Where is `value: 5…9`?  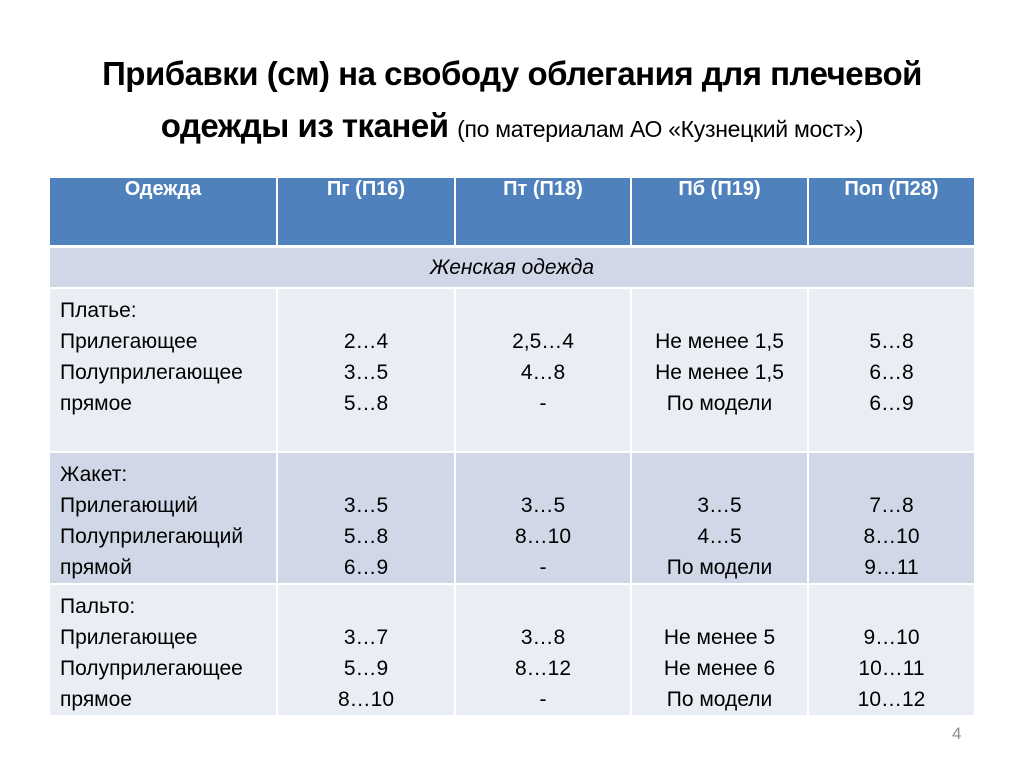 value: 5…9 is located at coordinates (366, 668).